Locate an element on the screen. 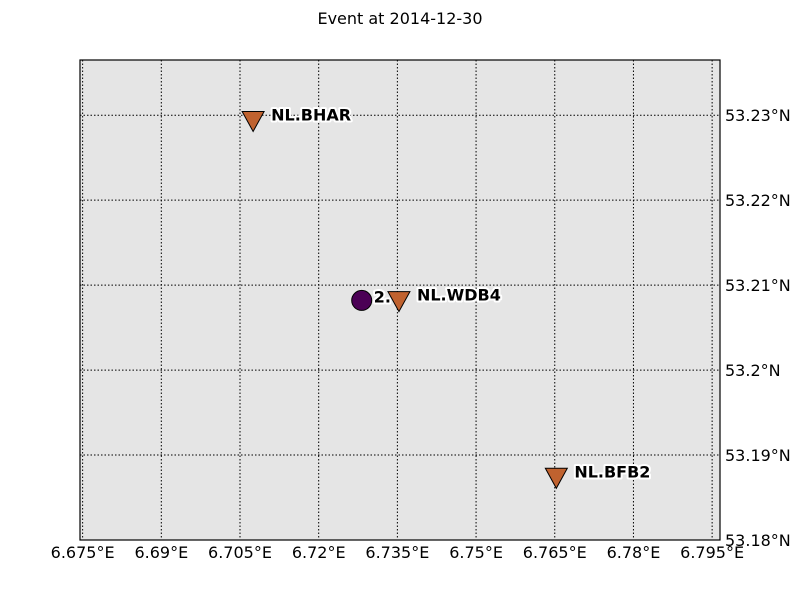 This screenshot has width=800, height=600. longitude-tick-label: 6.795°E is located at coordinates (712, 552).